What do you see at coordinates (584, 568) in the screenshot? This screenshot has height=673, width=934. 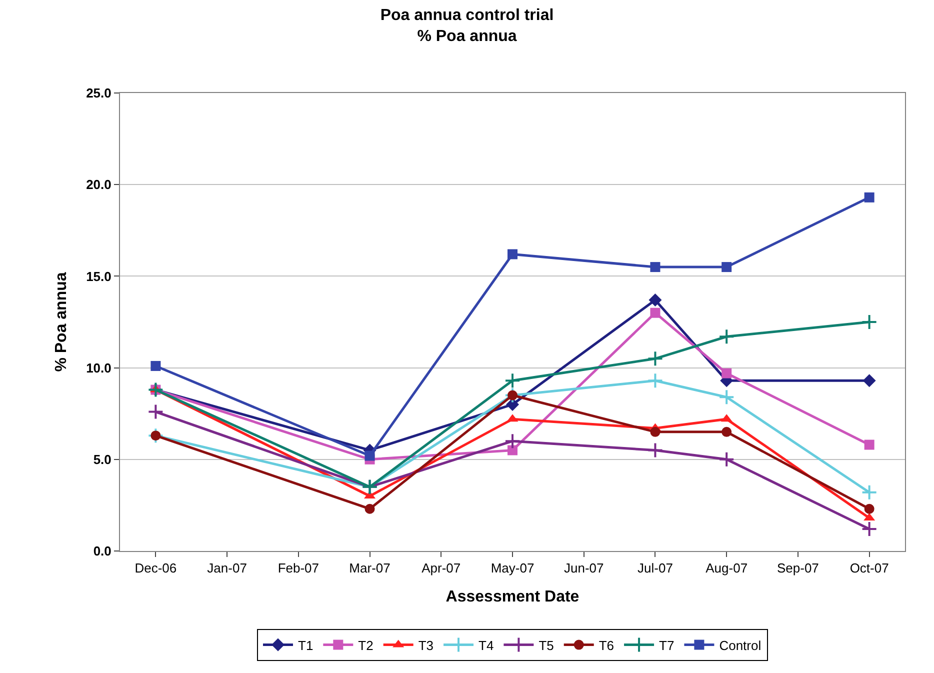 I see `x-tick-label: Jun-07` at bounding box center [584, 568].